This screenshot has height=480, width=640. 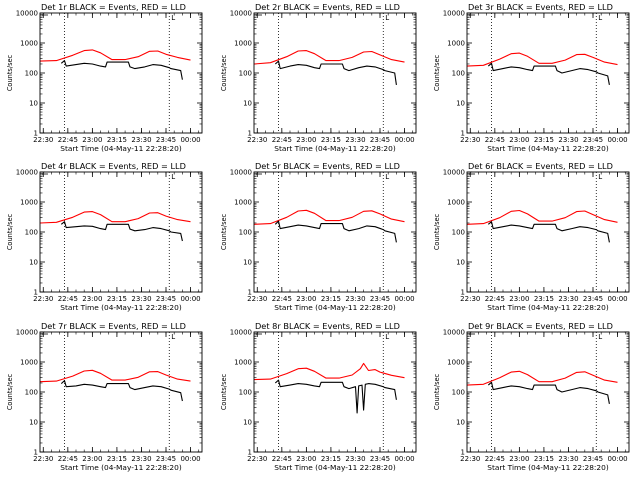 What do you see at coordinates (327, 7) in the screenshot?
I see `panel-title: Det 2r BLACK = Events, RED = LLD` at bounding box center [327, 7].